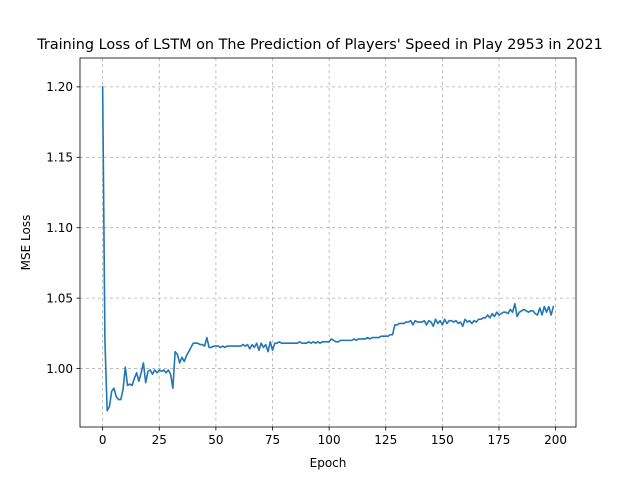 The width and height of the screenshot is (640, 480). Describe the element at coordinates (59, 87) in the screenshot. I see `y-tick-label: 1.20` at that location.